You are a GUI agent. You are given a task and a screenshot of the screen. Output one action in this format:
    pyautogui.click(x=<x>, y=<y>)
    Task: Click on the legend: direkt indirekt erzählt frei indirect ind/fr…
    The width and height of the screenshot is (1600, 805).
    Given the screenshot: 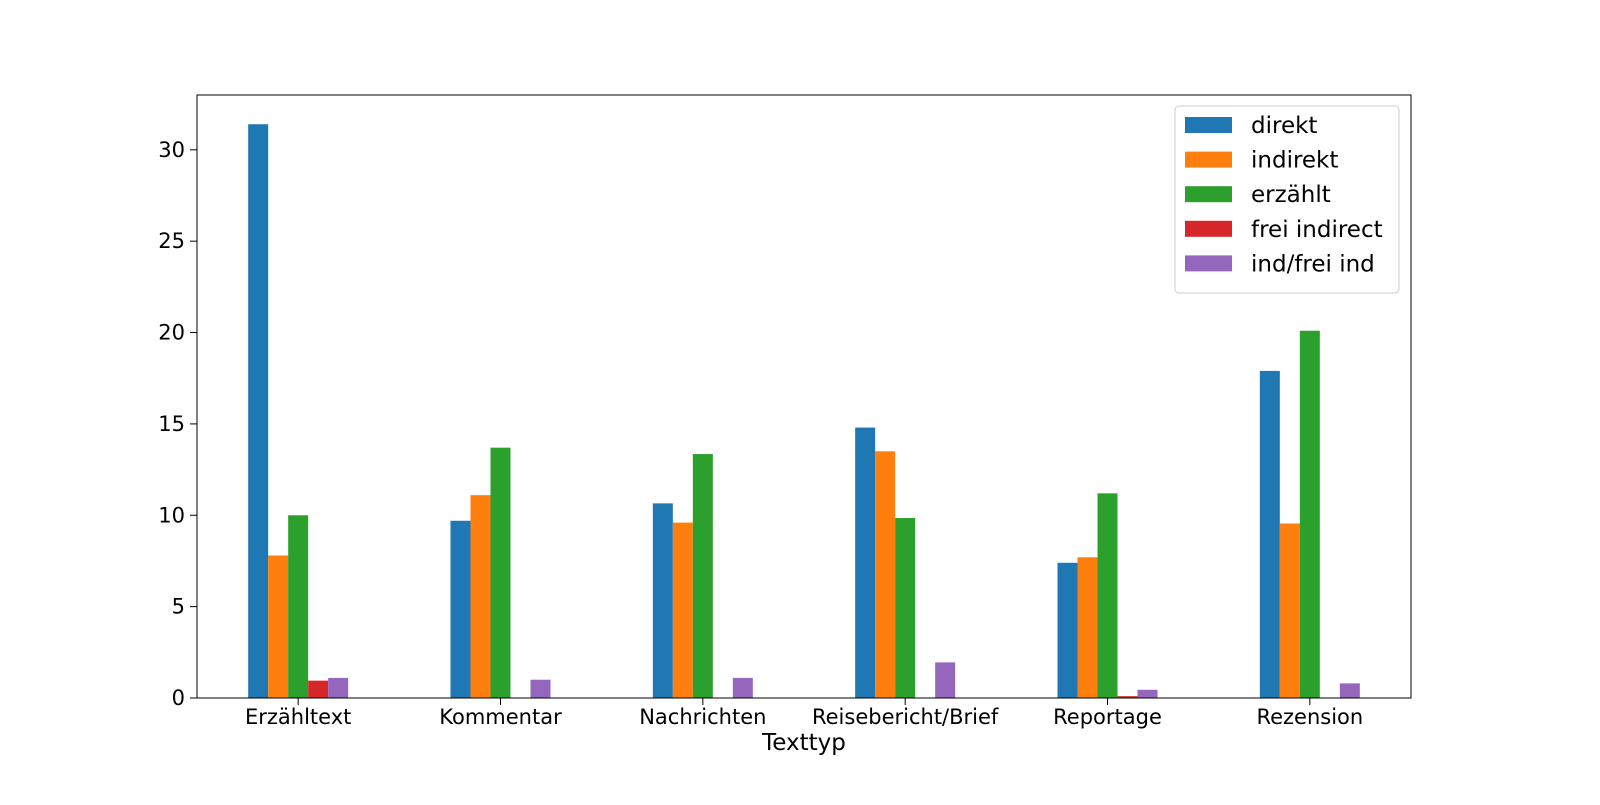 What is the action you would take?
    pyautogui.click(x=1287, y=199)
    